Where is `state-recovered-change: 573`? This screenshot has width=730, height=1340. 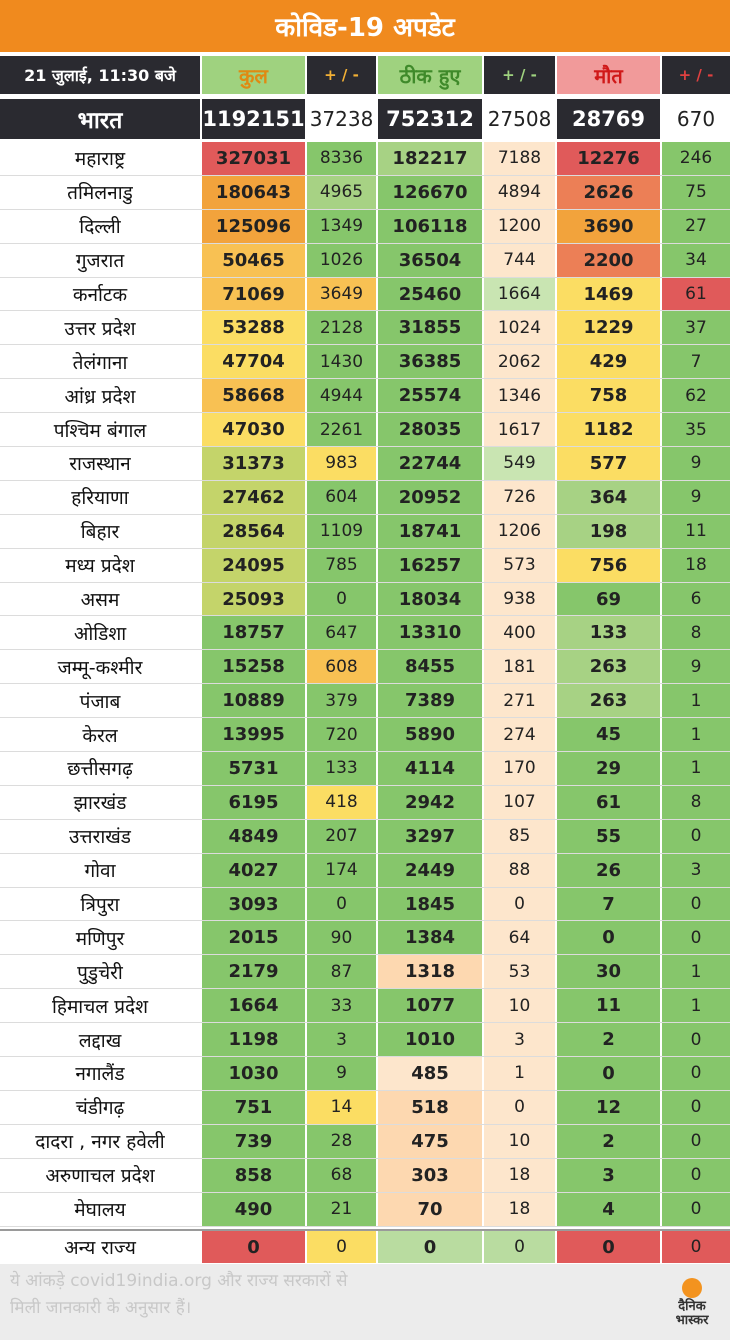 state-recovered-change: 573 is located at coordinates (519, 565).